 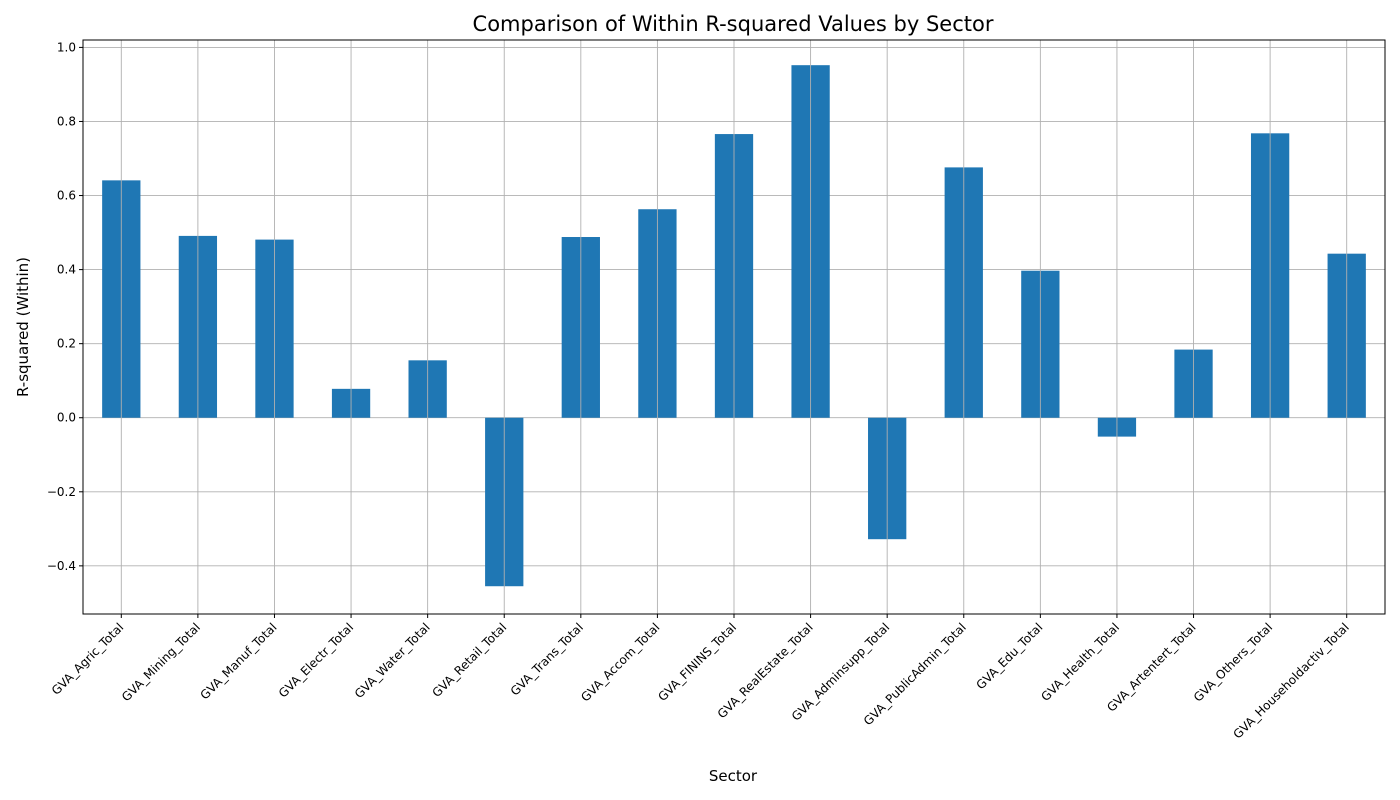 What do you see at coordinates (66, 418) in the screenshot?
I see `y-tick-label: 0.0` at bounding box center [66, 418].